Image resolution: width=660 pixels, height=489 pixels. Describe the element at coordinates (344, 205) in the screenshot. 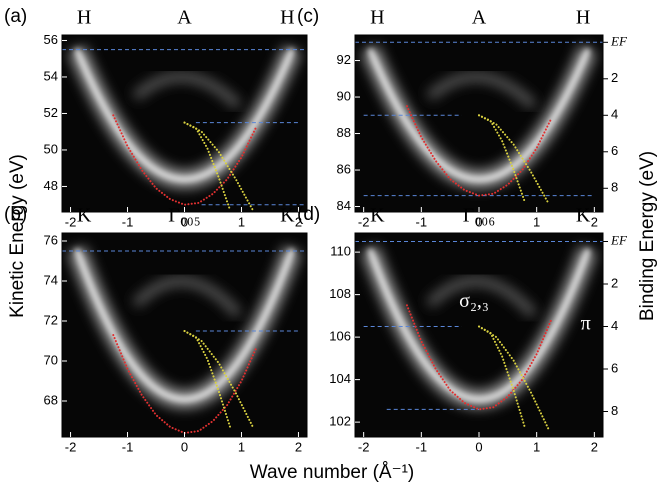

I see `y-tick-label: 84` at that location.